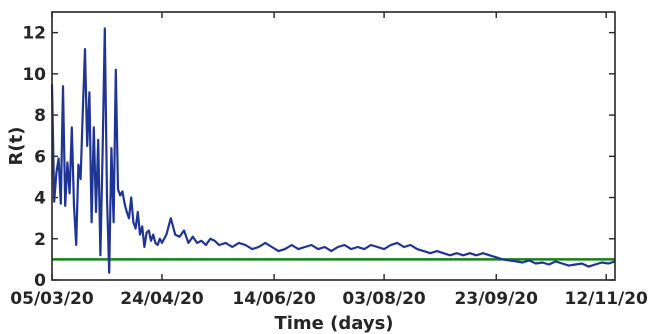  I want to click on y-tick-label: 4, so click(40, 199).